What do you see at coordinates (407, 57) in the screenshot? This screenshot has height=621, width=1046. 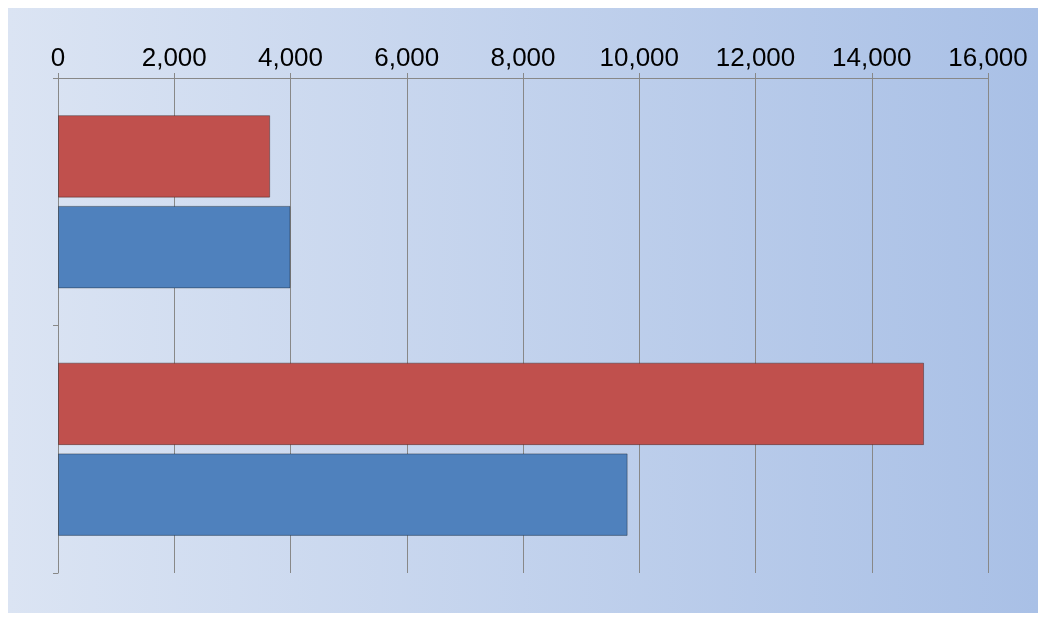 I see `x-tick-label: 6,000` at bounding box center [407, 57].